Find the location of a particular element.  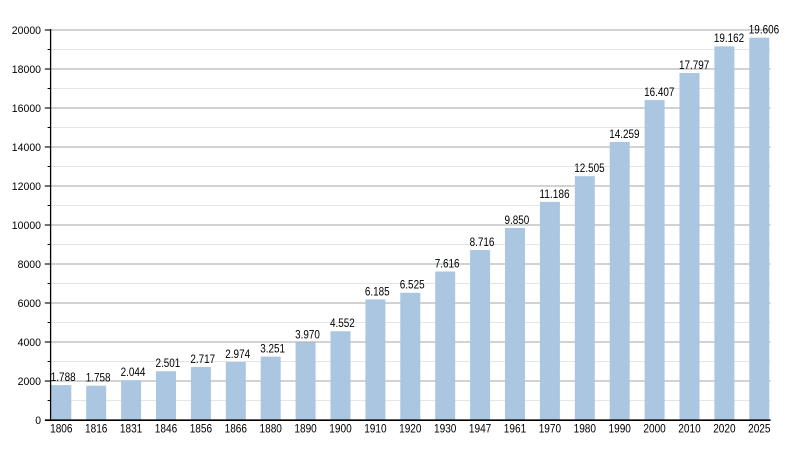

svg-text: 20000 is located at coordinates (26, 31).